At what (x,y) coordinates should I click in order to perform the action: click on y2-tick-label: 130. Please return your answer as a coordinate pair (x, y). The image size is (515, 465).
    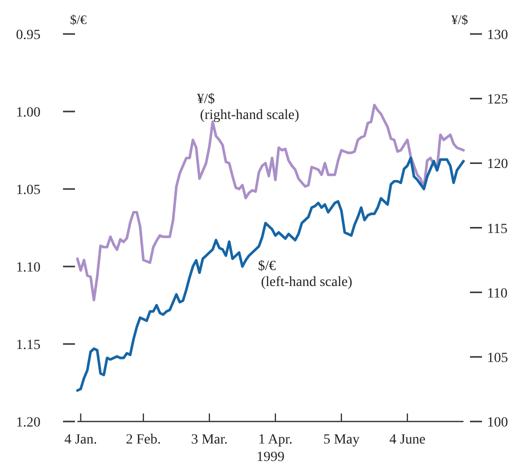
    Looking at the image, I should click on (497, 35).